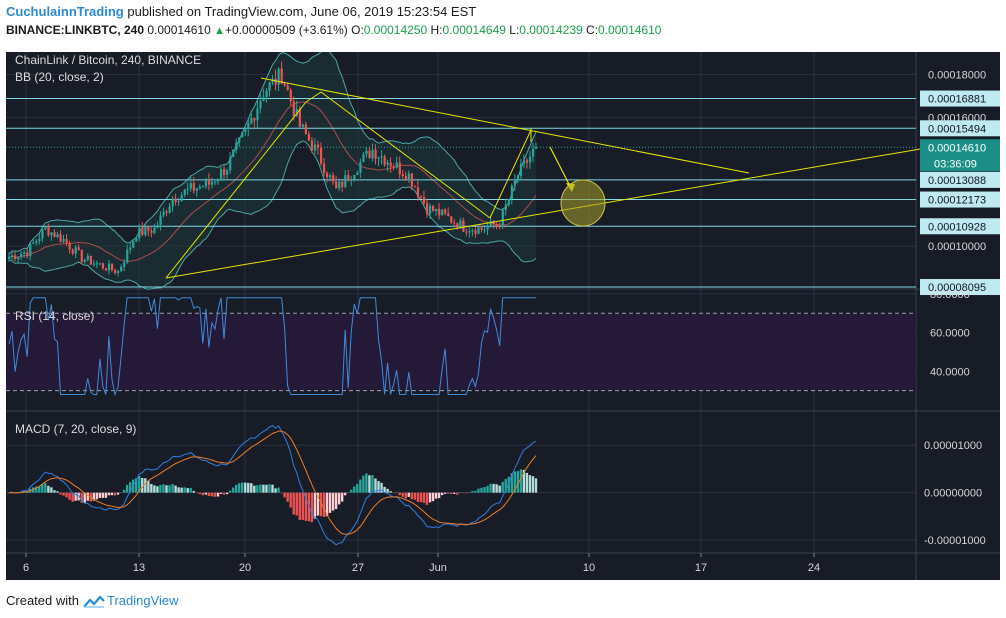  Describe the element at coordinates (957, 148) in the screenshot. I see `last-price-tag-text: 0.00014610` at that location.